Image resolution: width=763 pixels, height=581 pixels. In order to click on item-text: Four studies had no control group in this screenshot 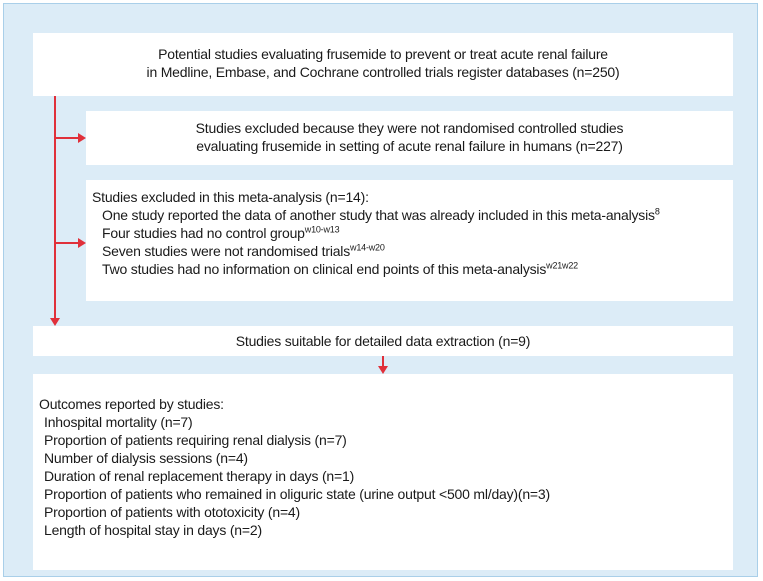, I will do `click(203, 233)`.